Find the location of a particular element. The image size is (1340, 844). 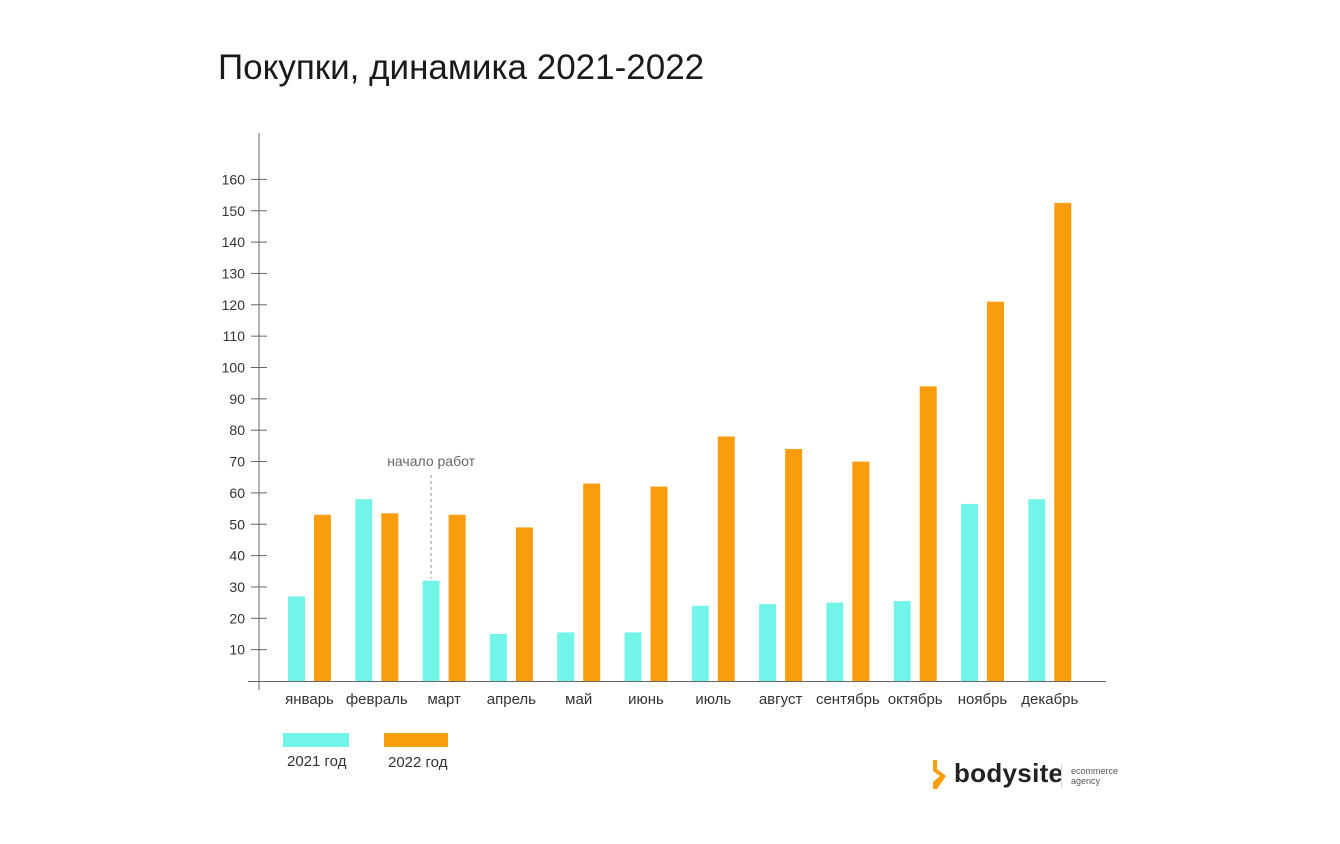

logo-tagline: ecommerce agency is located at coordinates (1094, 776).